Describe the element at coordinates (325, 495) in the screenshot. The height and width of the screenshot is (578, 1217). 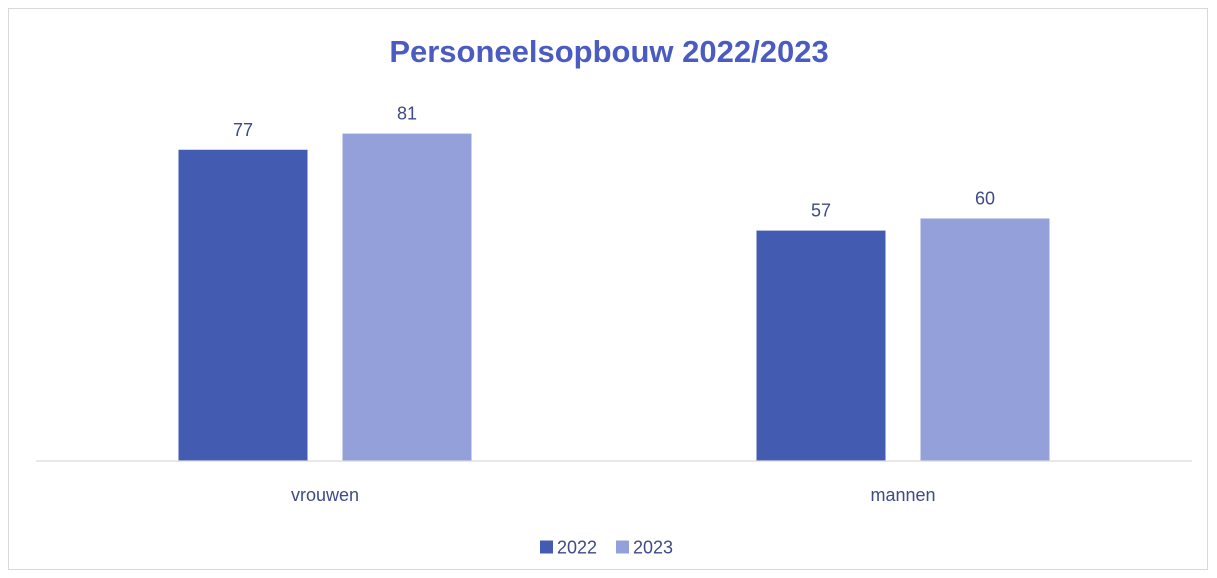
I see `category-label-vrouwen: vrouwen` at that location.